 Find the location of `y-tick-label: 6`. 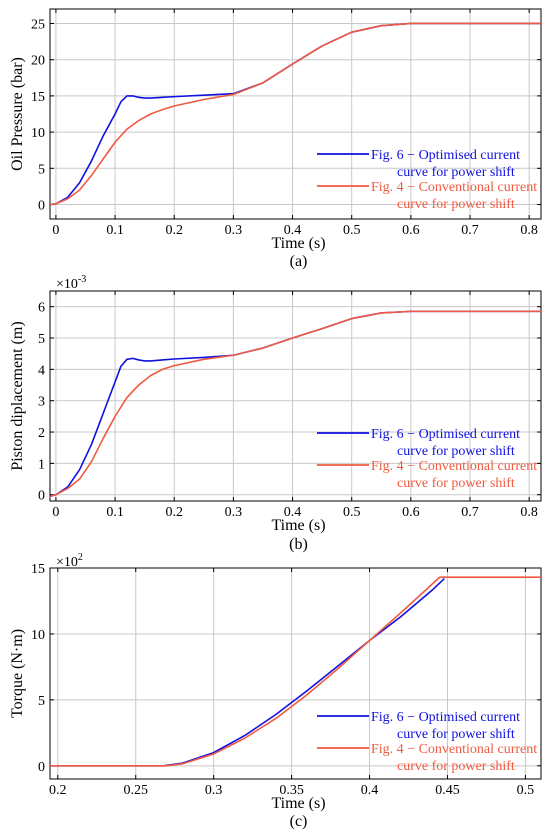

y-tick-label: 6 is located at coordinates (41, 308).